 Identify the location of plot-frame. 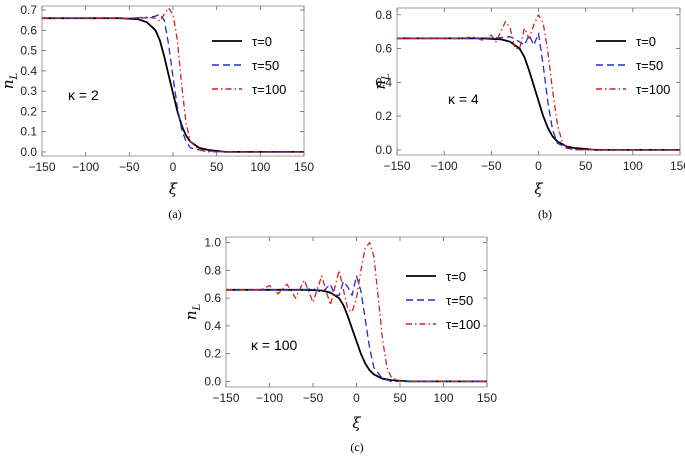
(356, 312).